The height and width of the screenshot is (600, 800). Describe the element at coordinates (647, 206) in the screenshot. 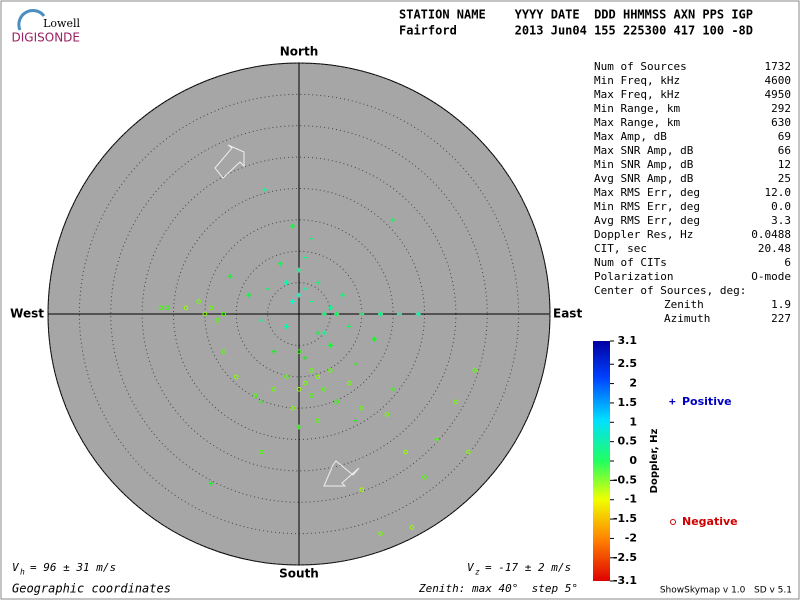

I see `stat-label: Min RMS Err, deg` at that location.